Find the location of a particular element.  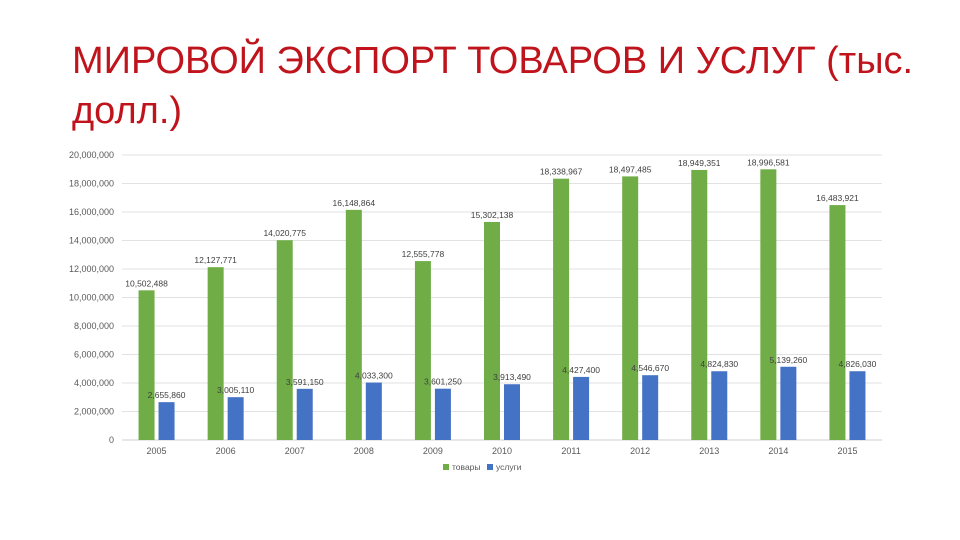

y-tick-label: 10,000,000 is located at coordinates (91, 298).